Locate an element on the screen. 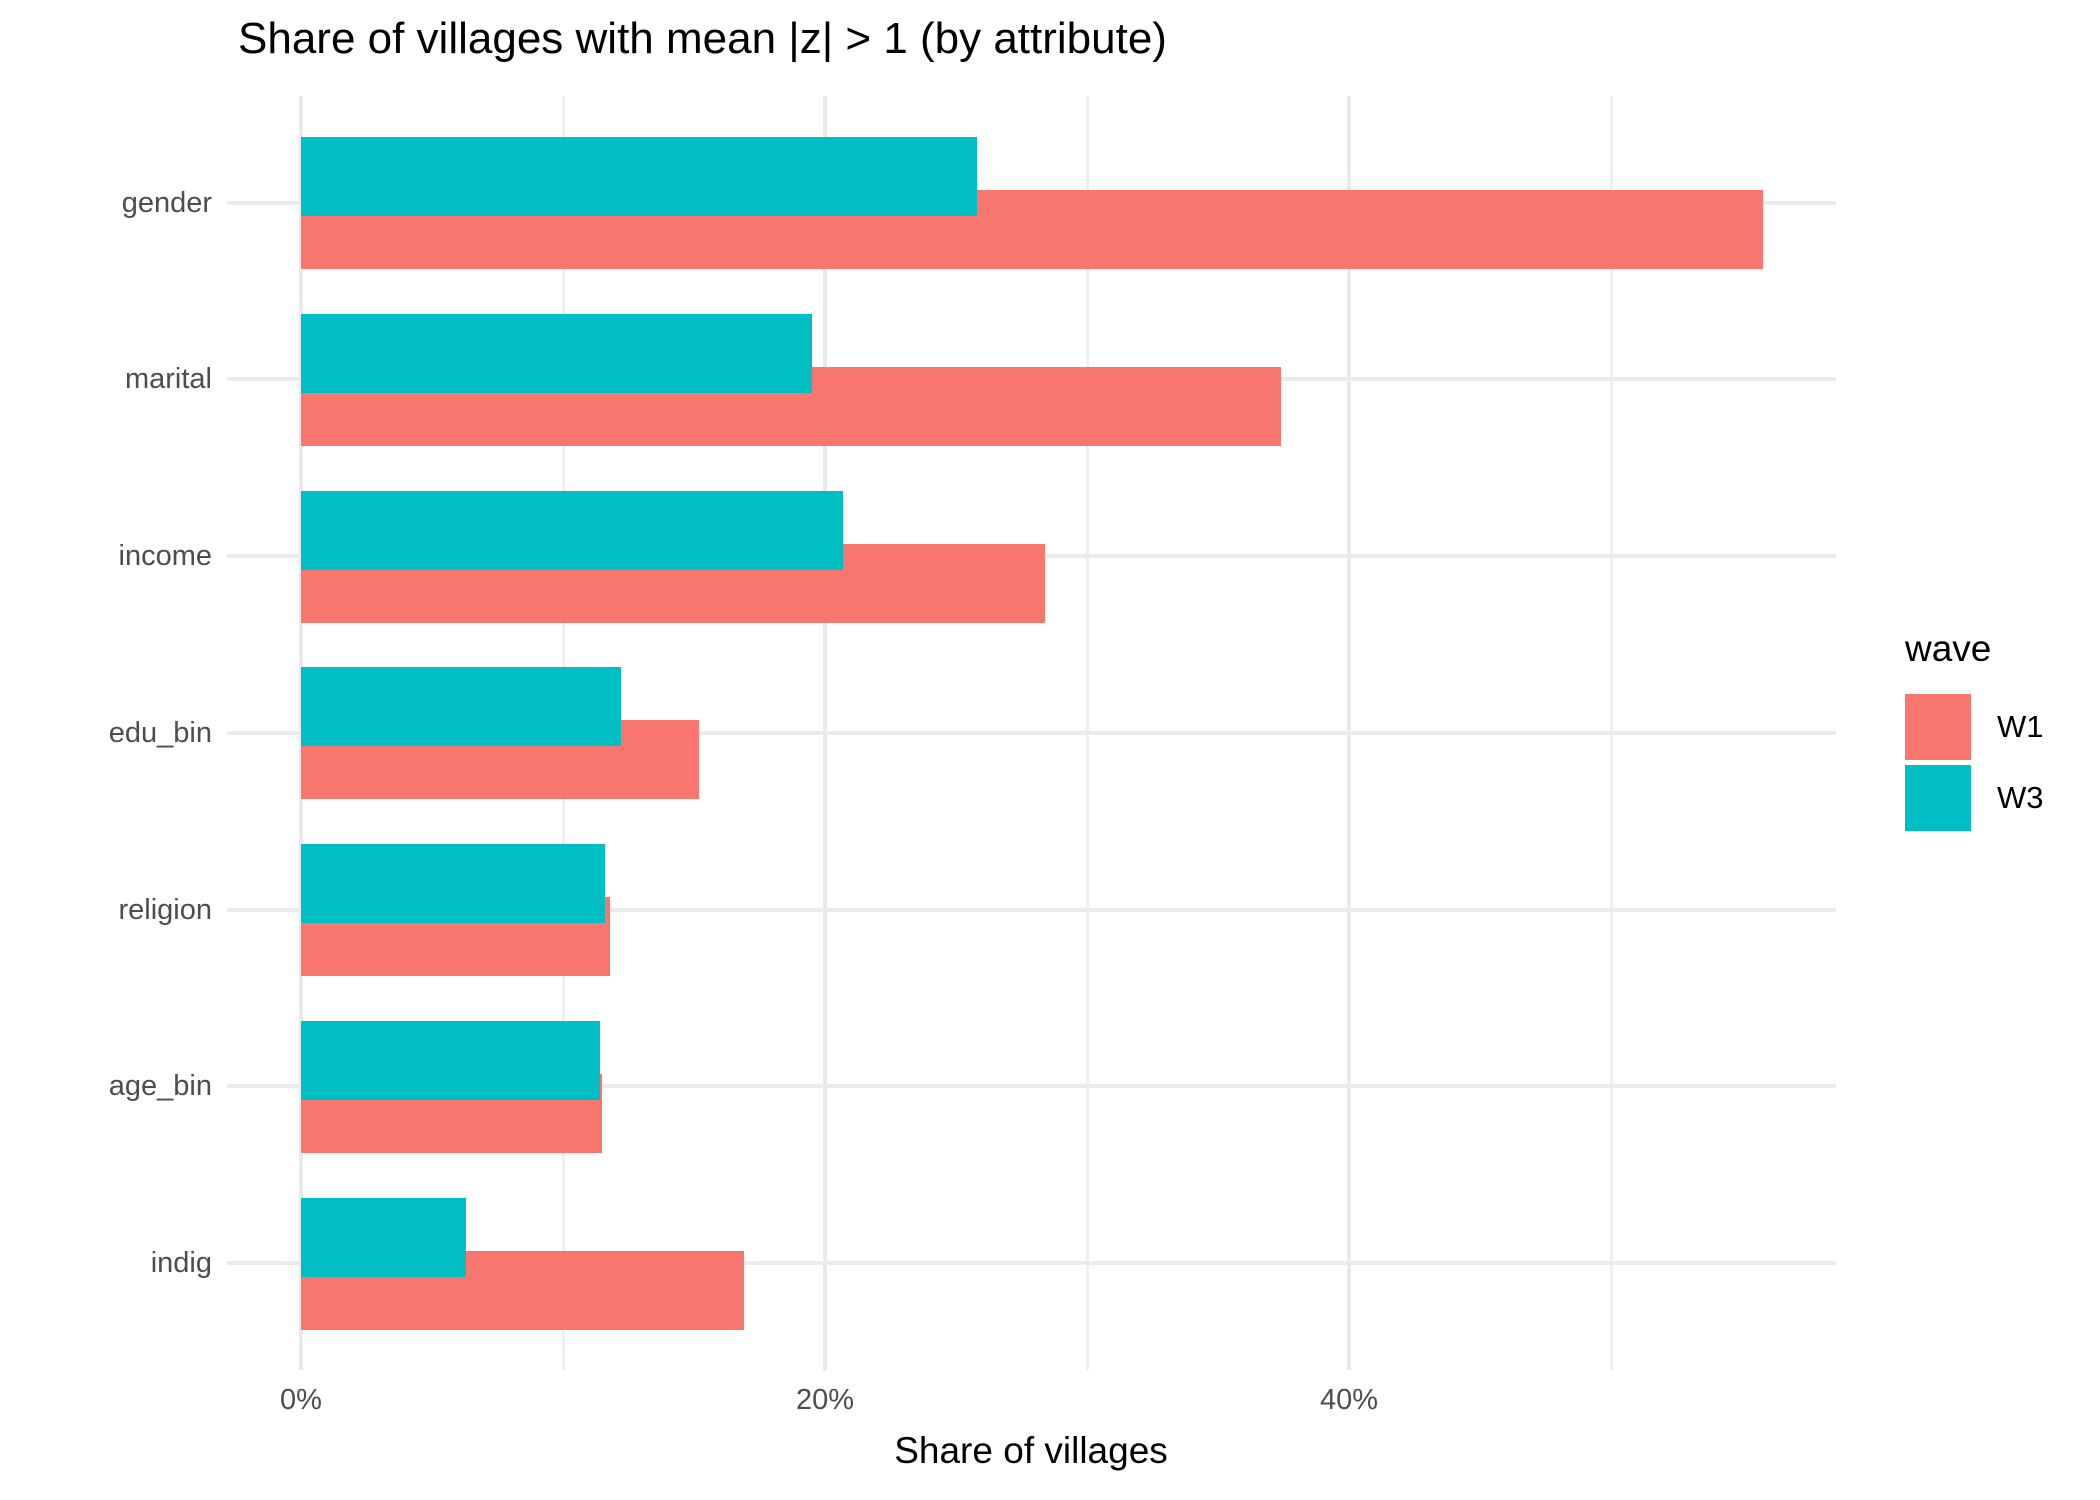  bar-religion-W3 is located at coordinates (453, 883).